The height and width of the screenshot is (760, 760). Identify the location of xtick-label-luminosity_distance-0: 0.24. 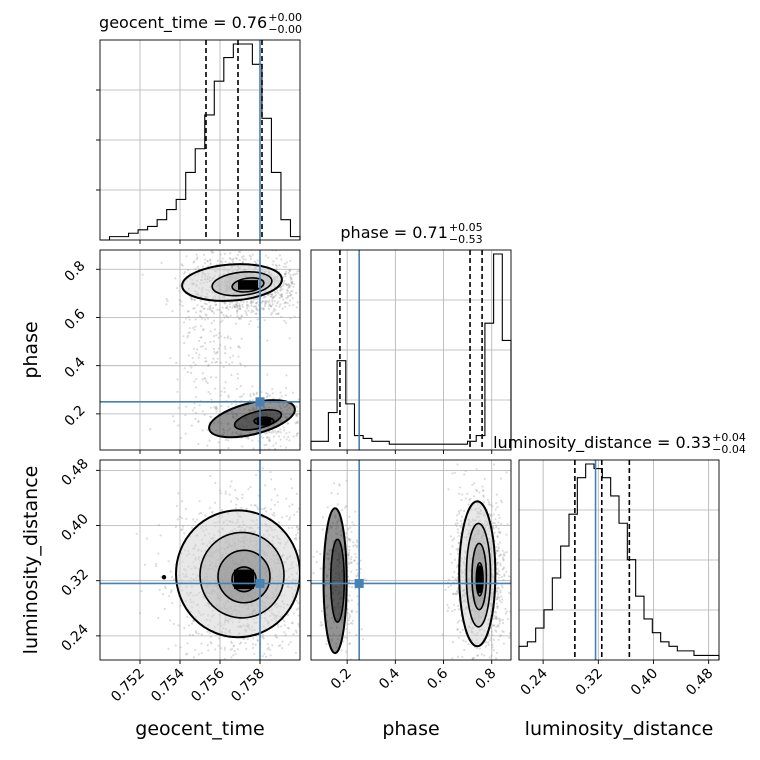
(534, 681).